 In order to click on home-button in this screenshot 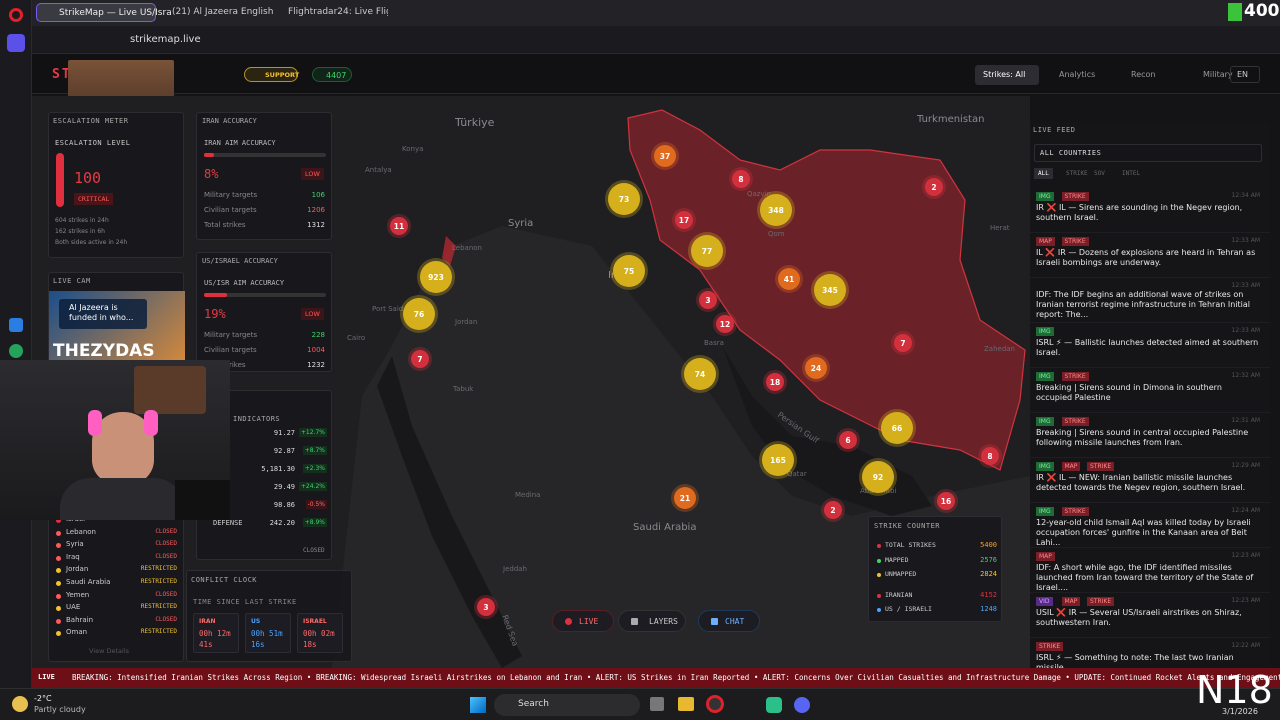, I will do `click(16, 43)`.